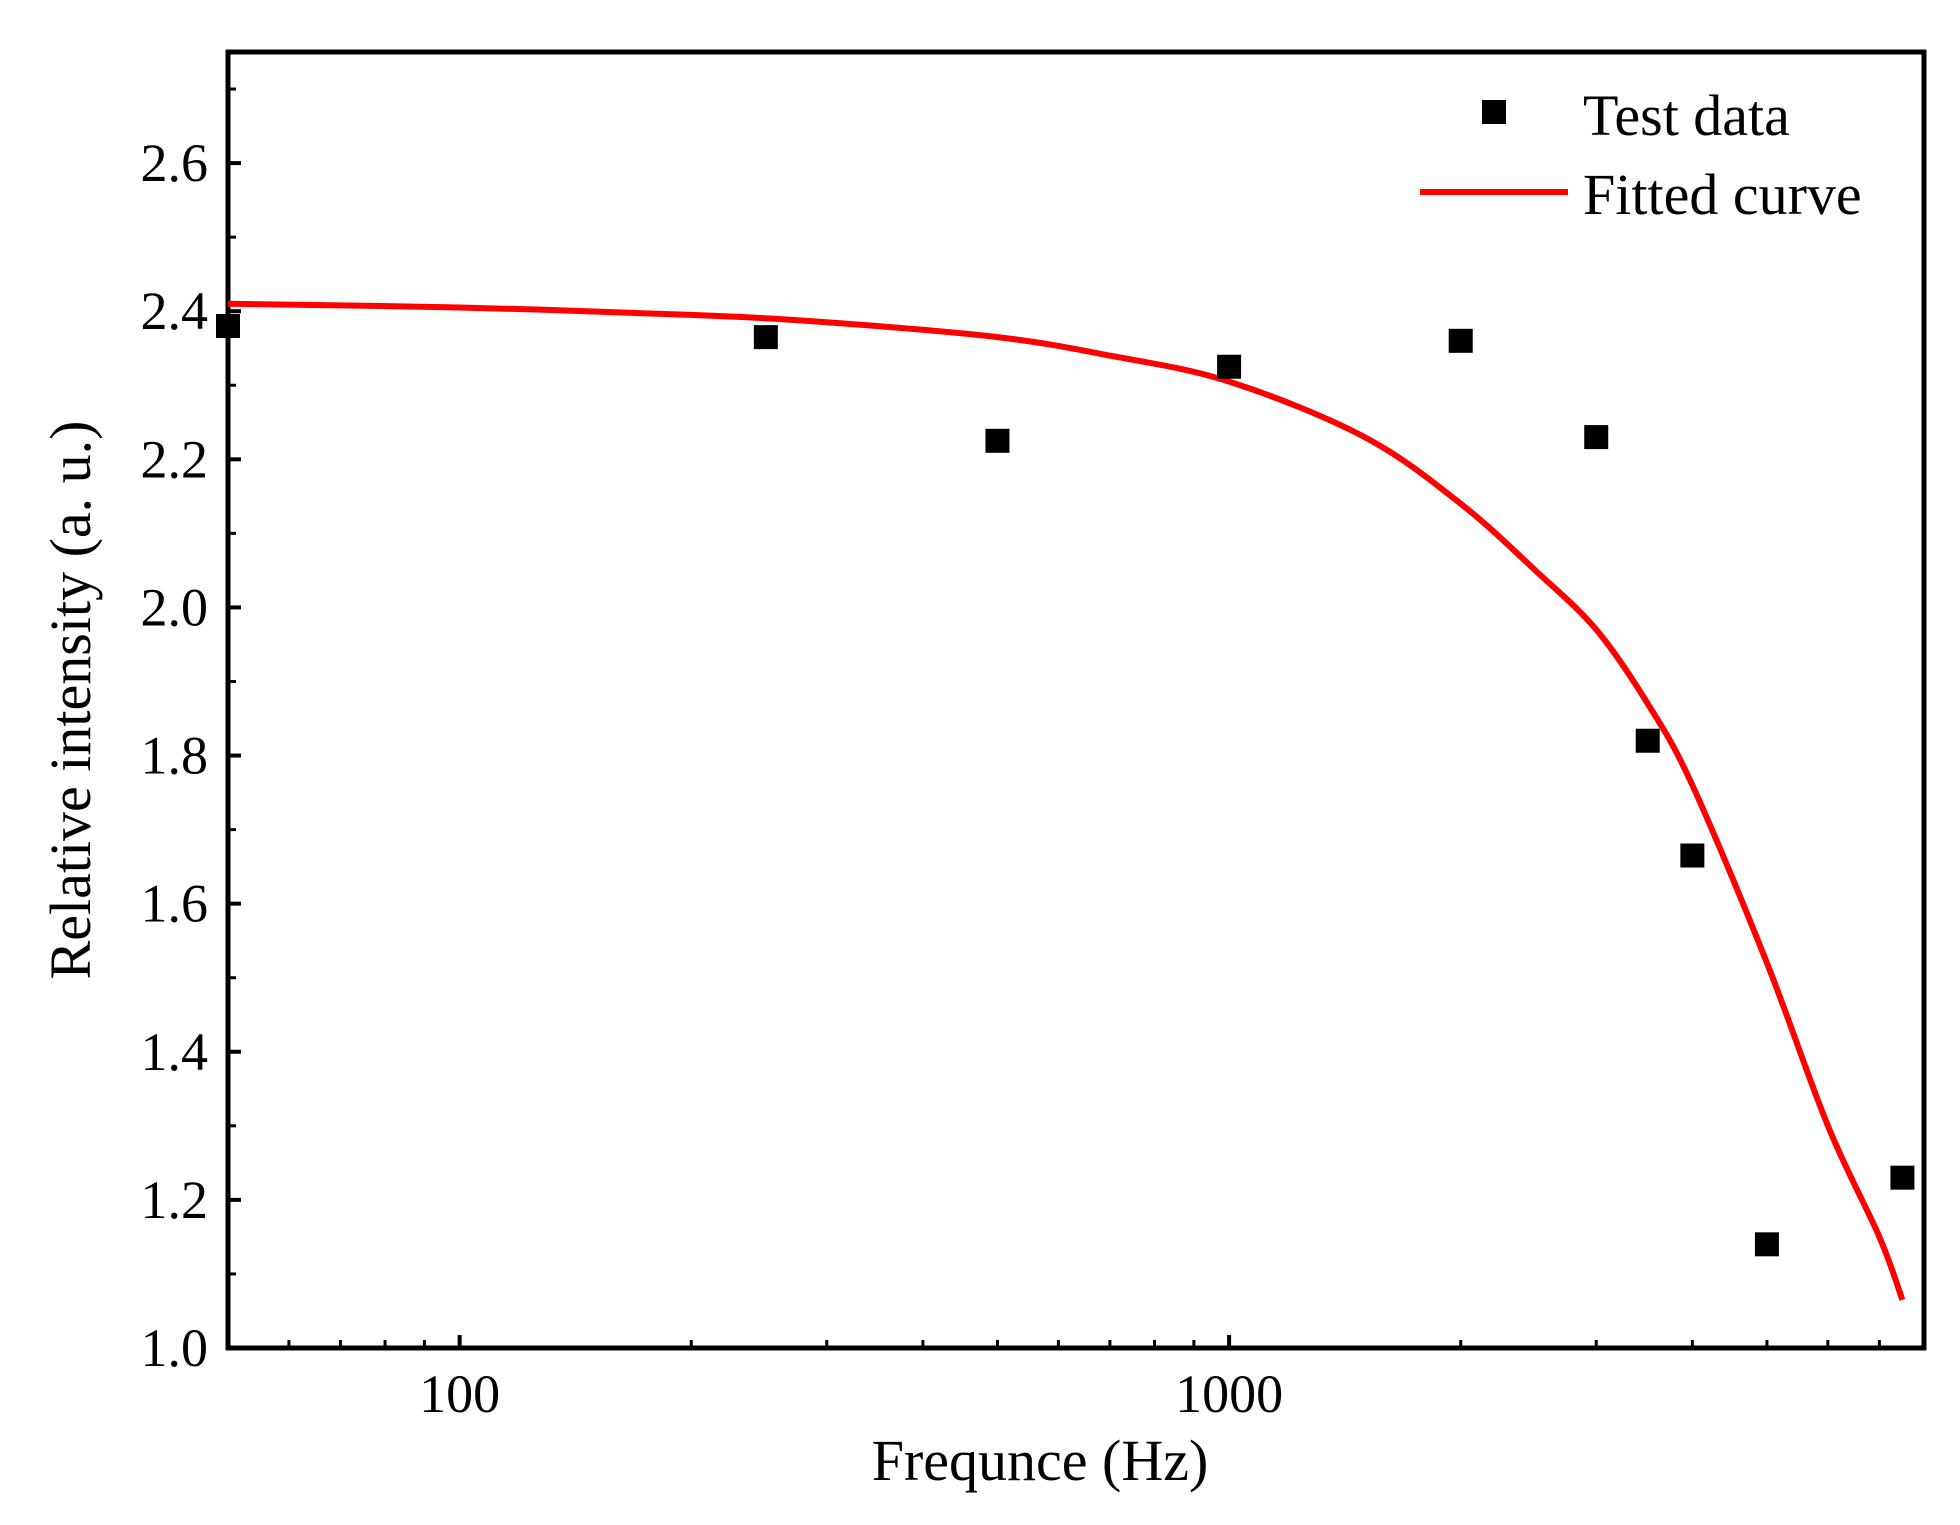 This screenshot has height=1525, width=1960. Describe the element at coordinates (1040, 1460) in the screenshot. I see `x-axis-title: Frequnce (Hz)` at that location.